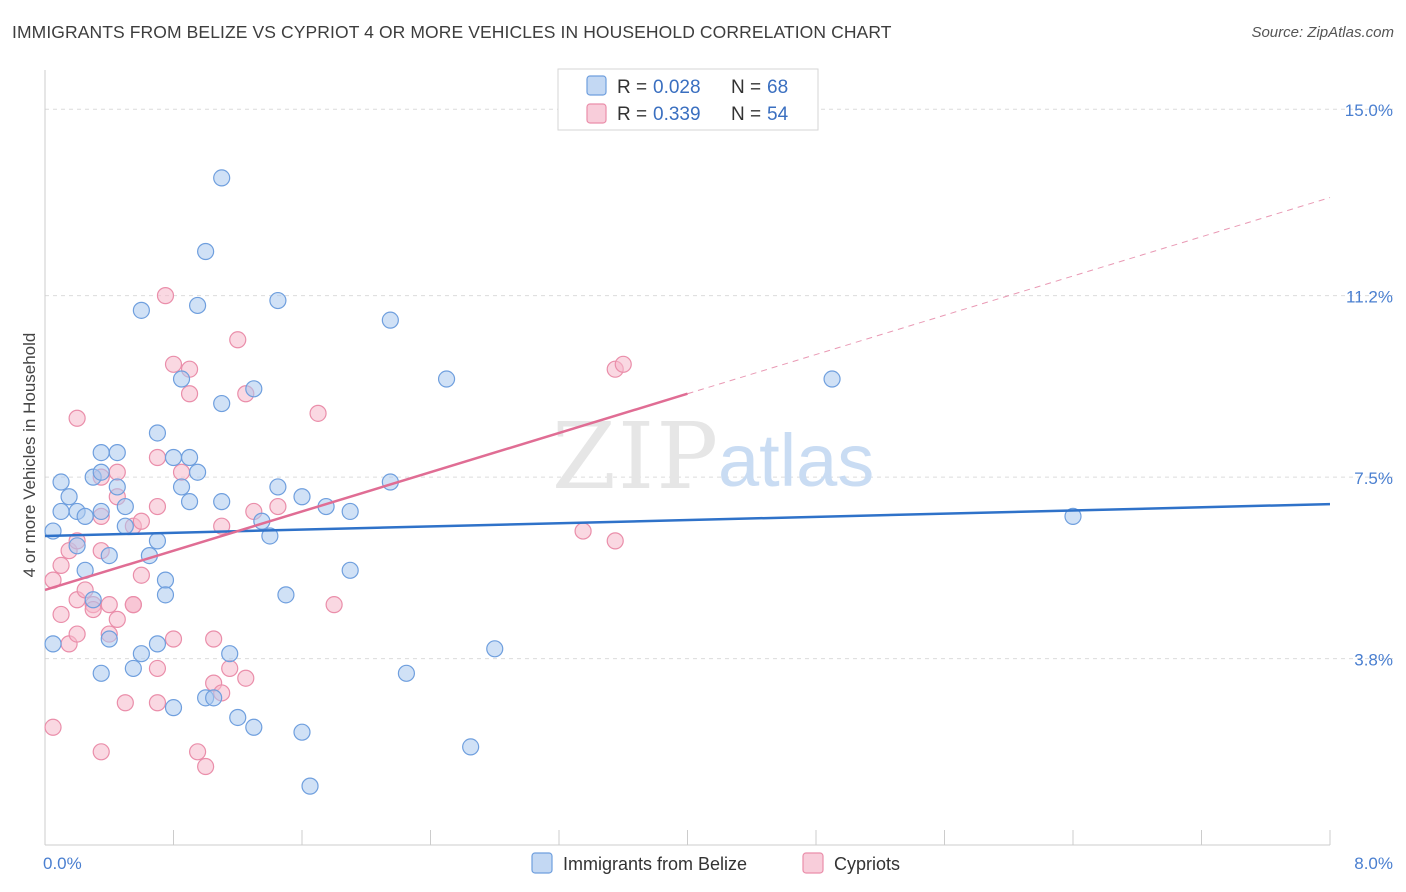 The width and height of the screenshot is (1406, 892). I want to click on y-tick-label-0: 3.8%, so click(1373, 660).